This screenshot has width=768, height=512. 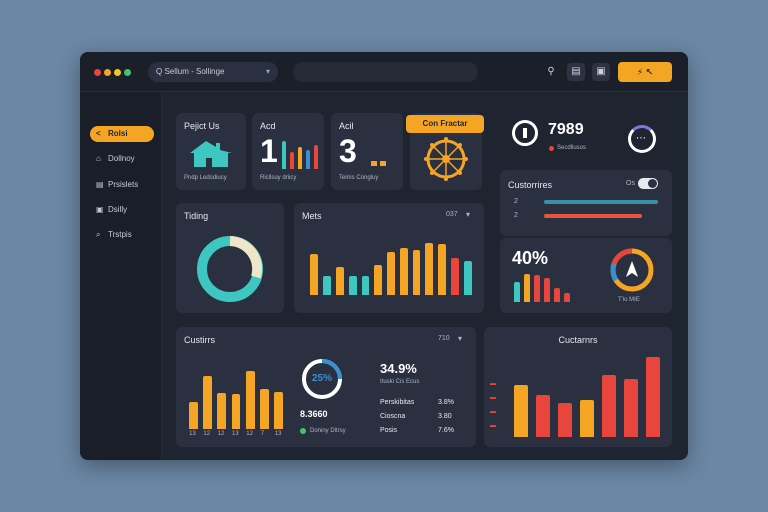 I want to click on card-title: Tiding, so click(x=196, y=216).